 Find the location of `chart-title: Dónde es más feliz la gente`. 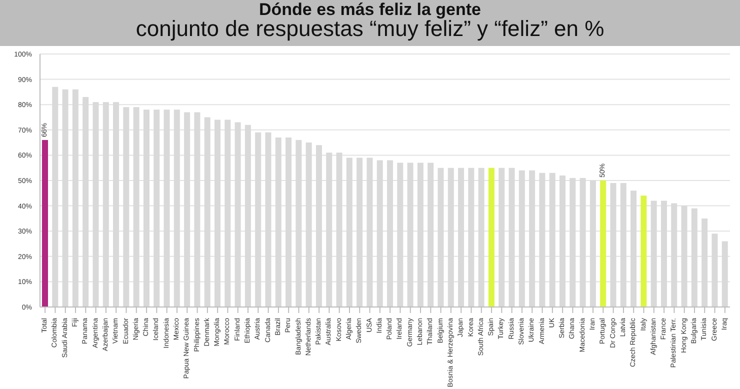

chart-title: Dónde es más feliz la gente is located at coordinates (370, 9).